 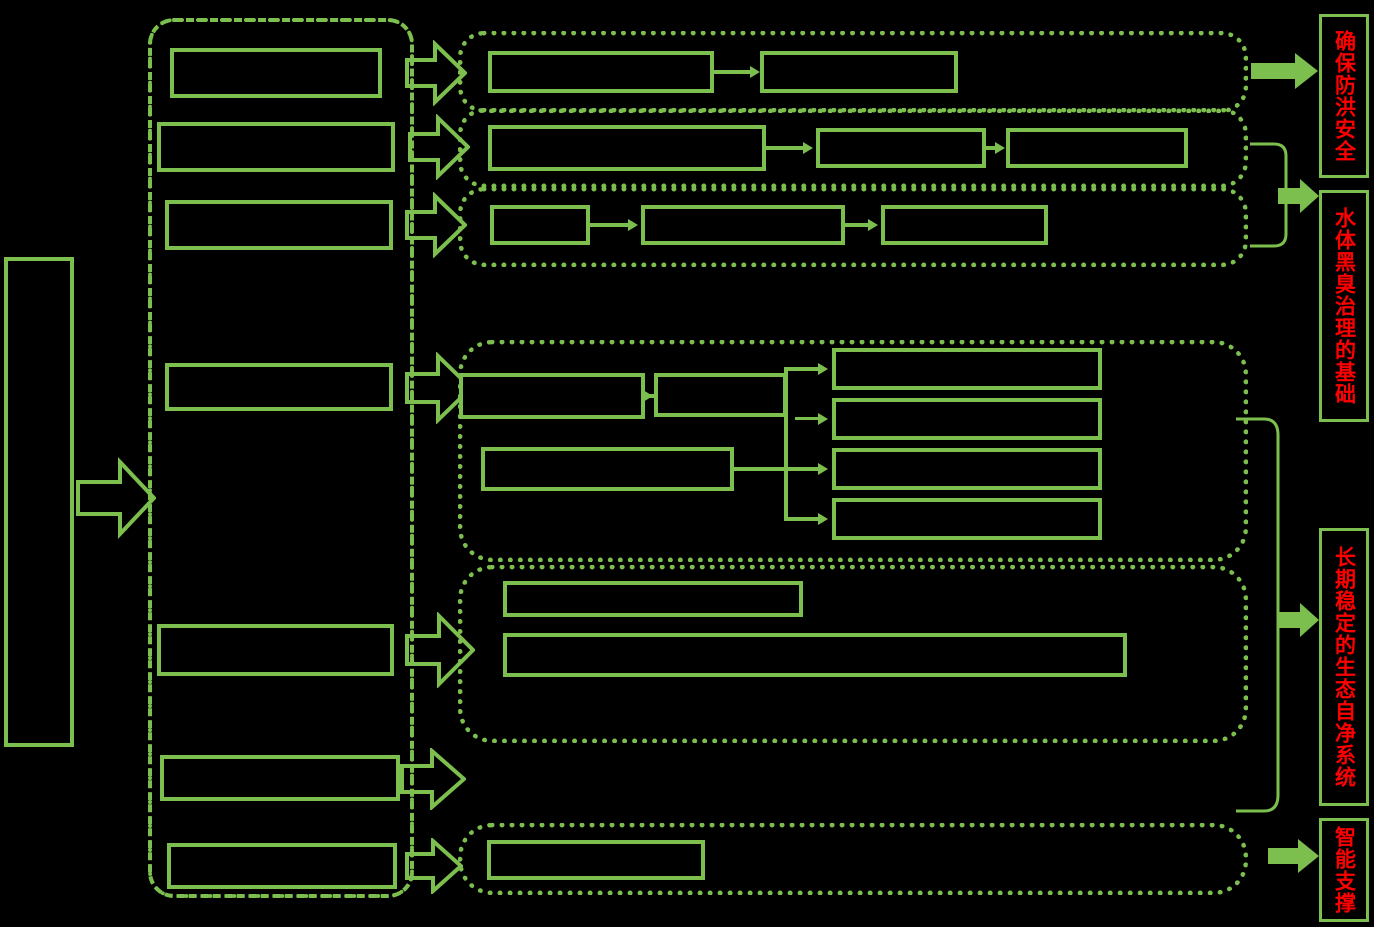 What do you see at coordinates (116, 498) in the screenshot?
I see `source-to-column-arrow` at bounding box center [116, 498].